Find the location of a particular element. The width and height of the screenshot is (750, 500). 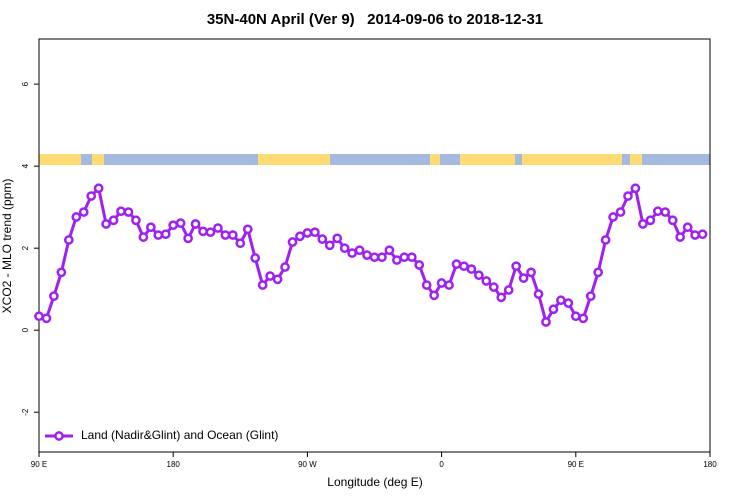

land-ocean-band is located at coordinates (374, 159).